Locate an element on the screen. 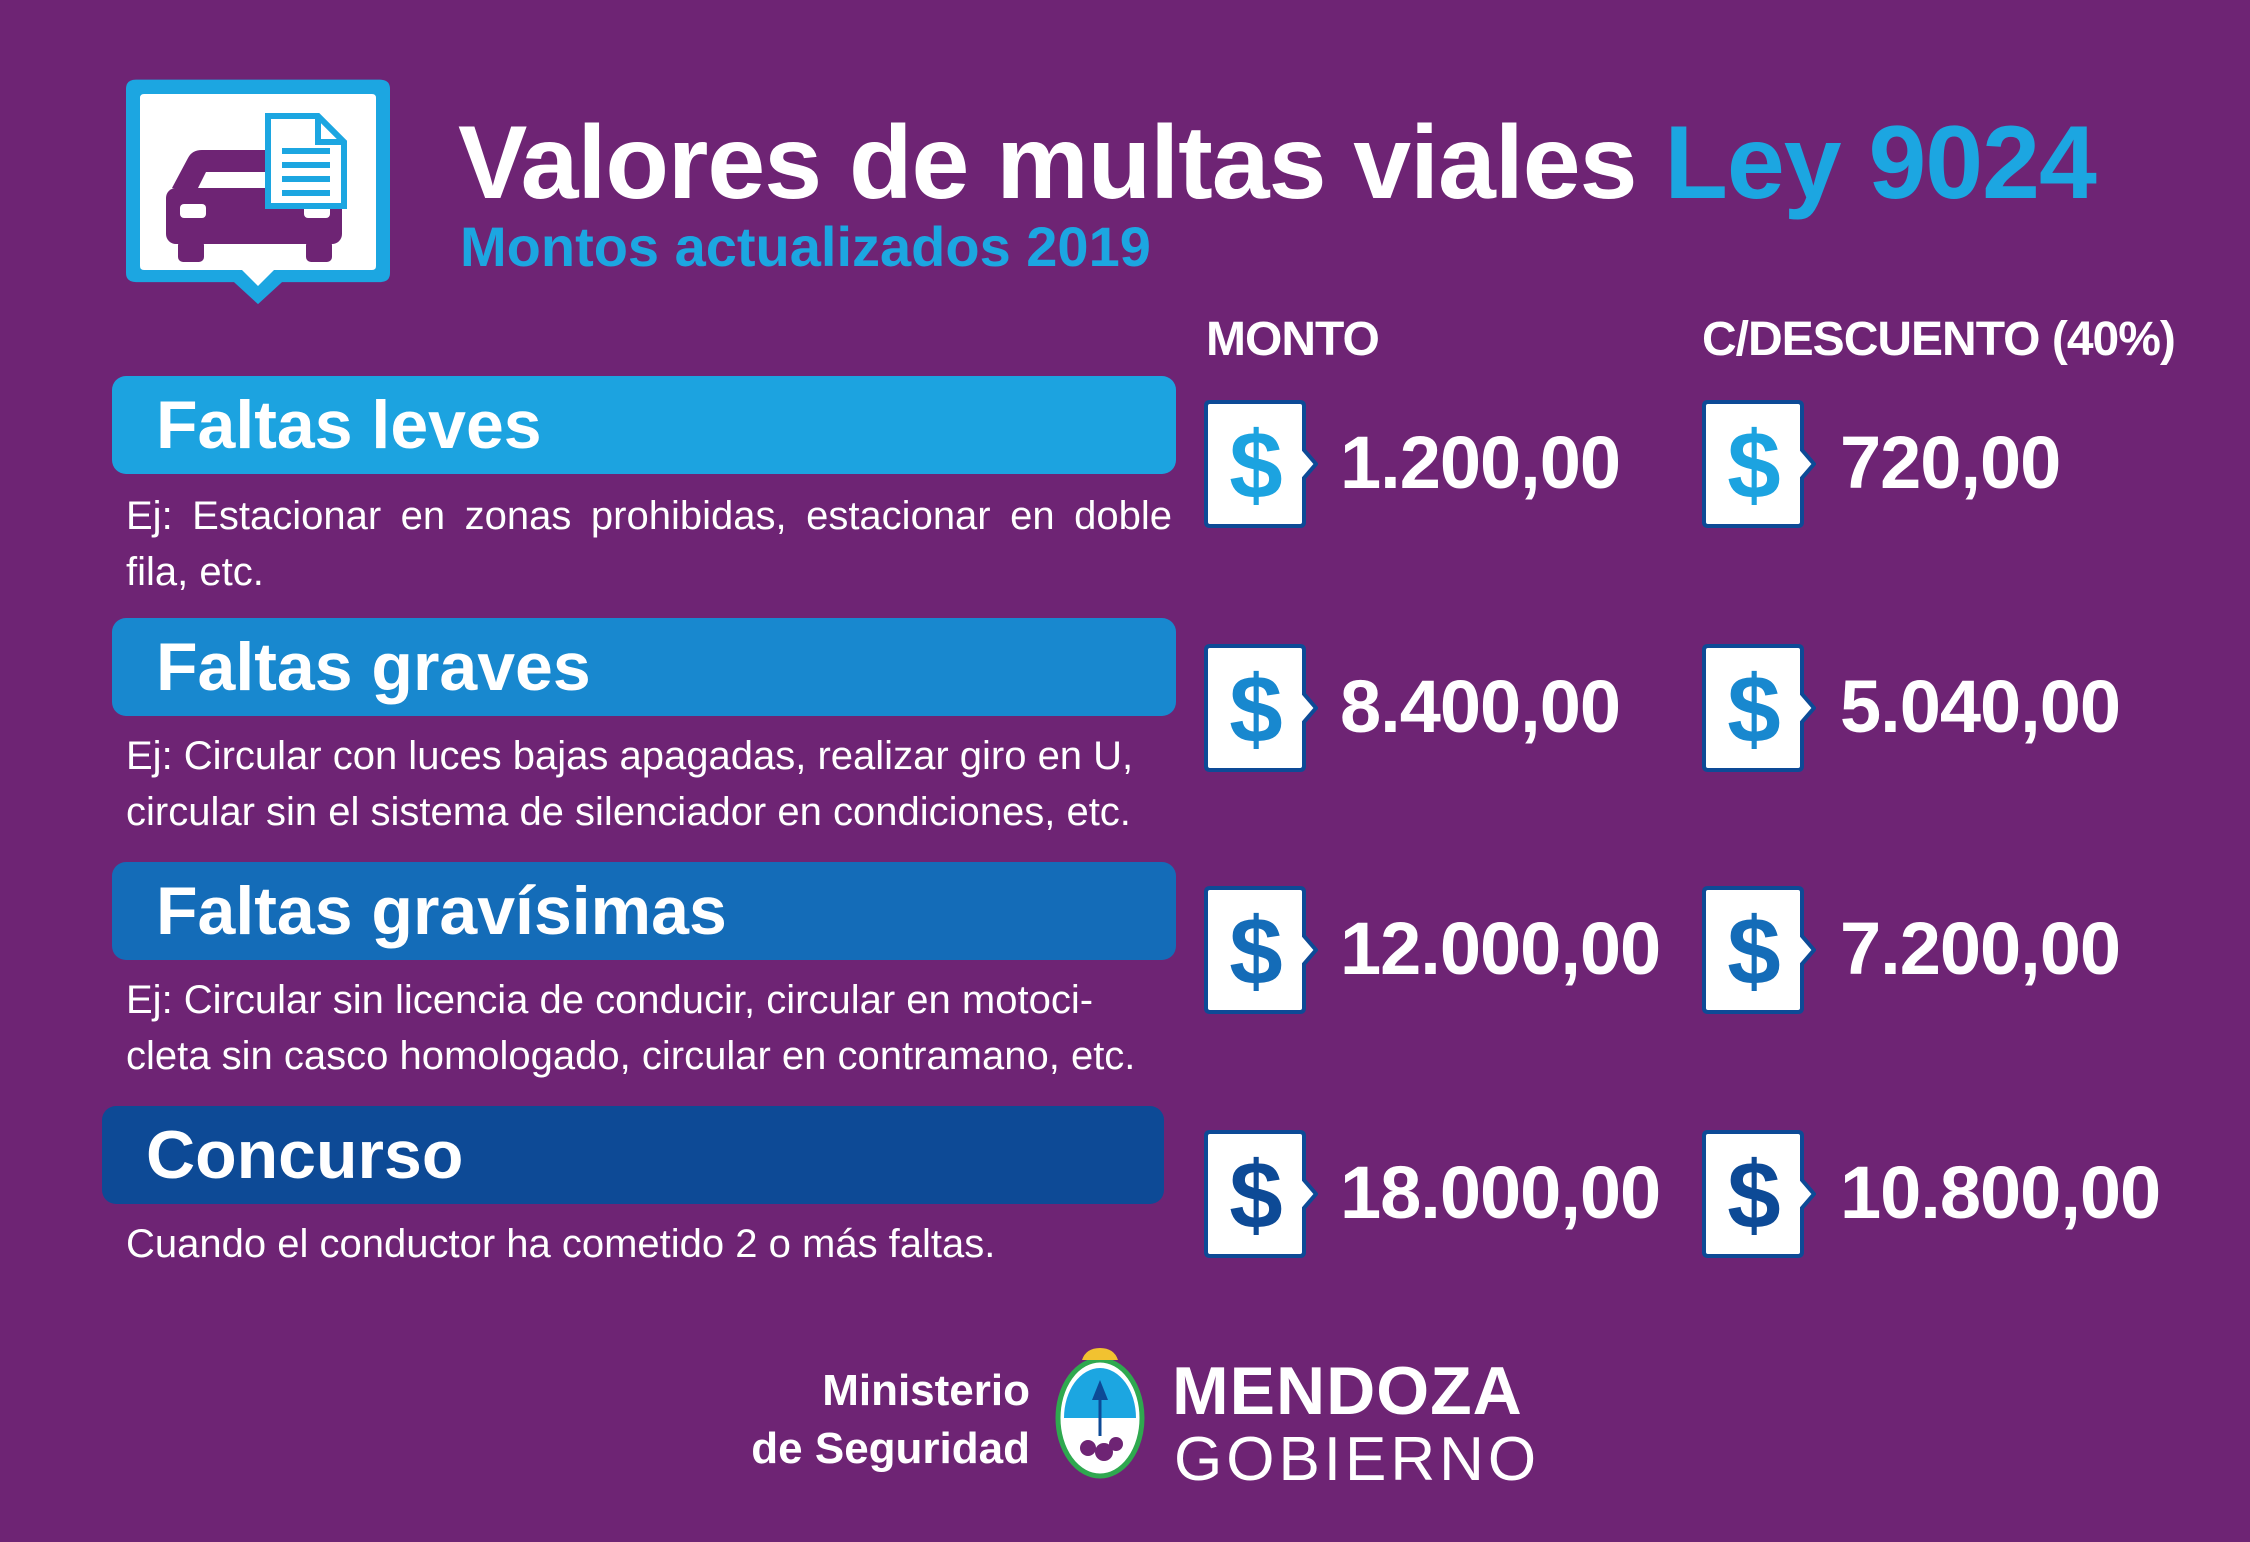 This screenshot has height=1542, width=2250. page-title: Valores de multas viales Ley 9024 is located at coordinates (1277, 163).